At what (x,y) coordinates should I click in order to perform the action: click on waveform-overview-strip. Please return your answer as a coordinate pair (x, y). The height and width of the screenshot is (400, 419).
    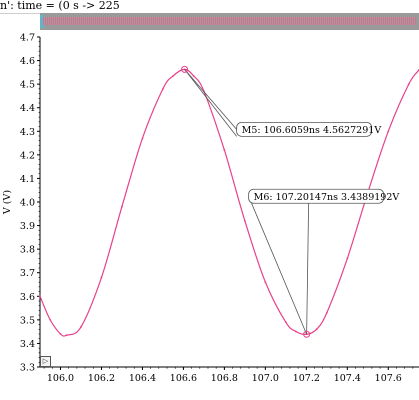
    Looking at the image, I should click on (229, 21).